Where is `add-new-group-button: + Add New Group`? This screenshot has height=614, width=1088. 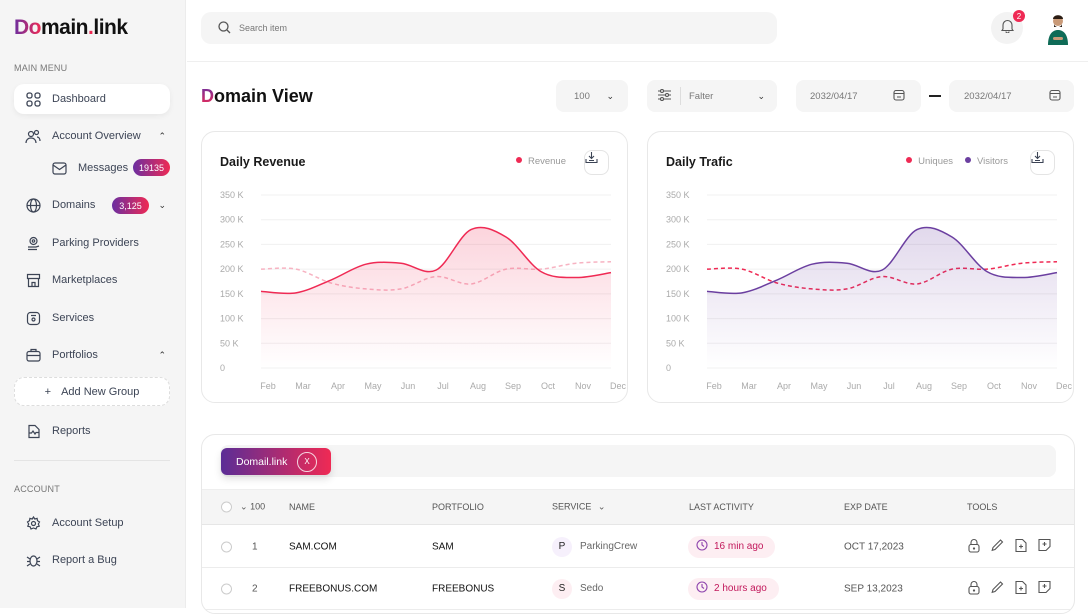 add-new-group-button: + Add New Group is located at coordinates (92, 391).